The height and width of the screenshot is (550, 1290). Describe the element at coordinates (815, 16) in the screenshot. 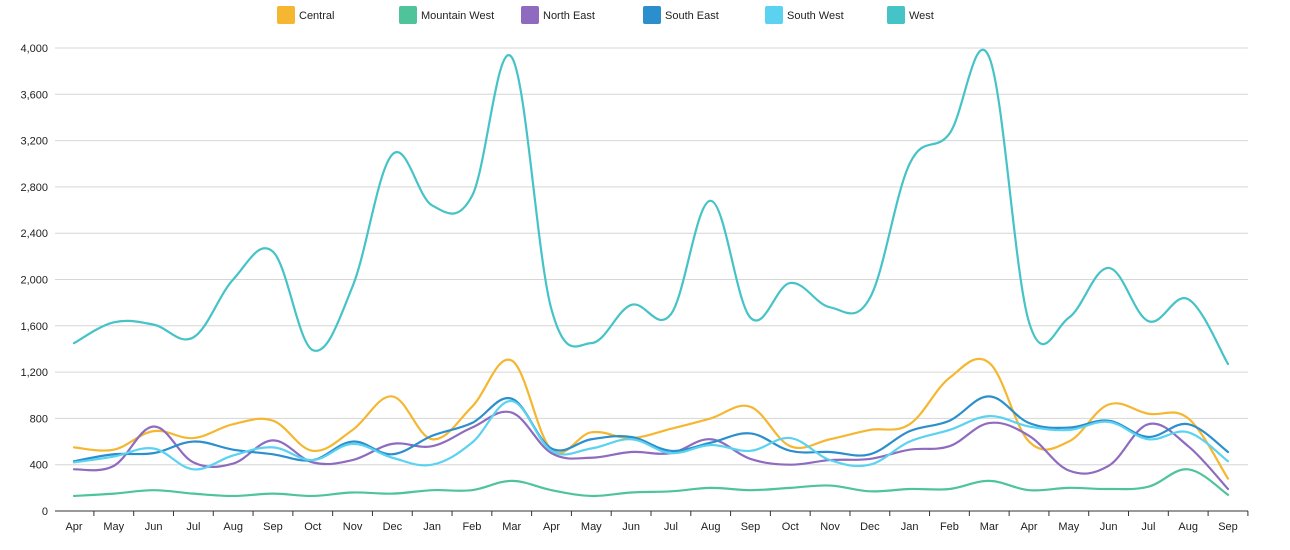

I see `legend-label: South West` at that location.